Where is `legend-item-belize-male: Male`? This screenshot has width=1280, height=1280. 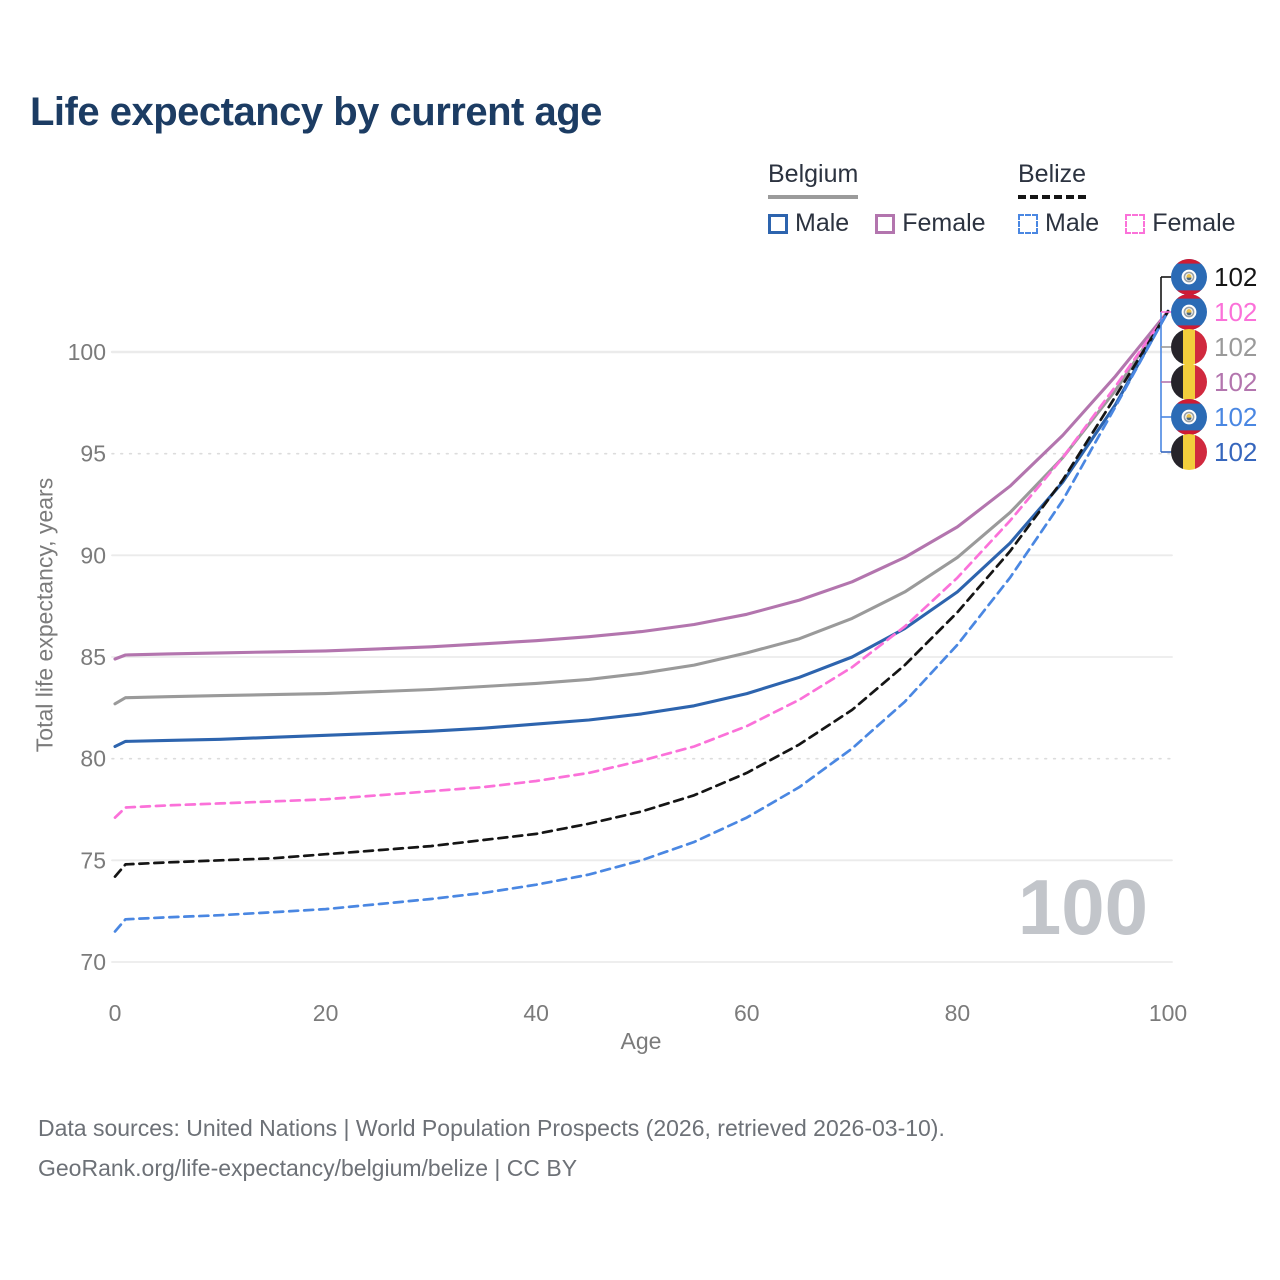
legend-item-belize-male: Male is located at coordinates (1058, 223).